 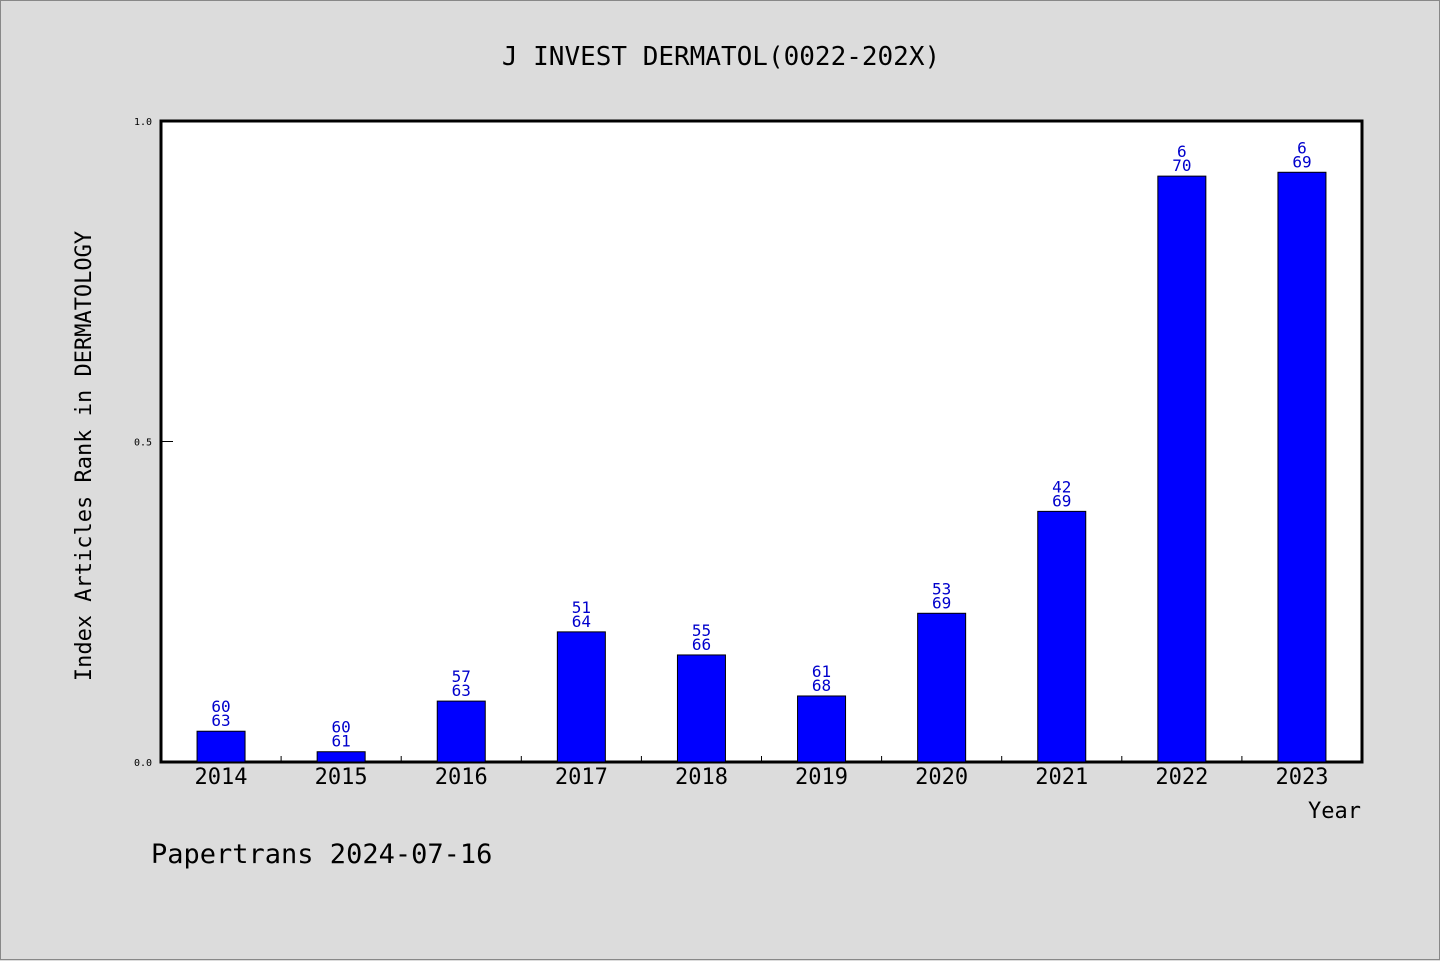 What do you see at coordinates (461, 676) in the screenshot?
I see `data-label-top-2016: 57` at bounding box center [461, 676].